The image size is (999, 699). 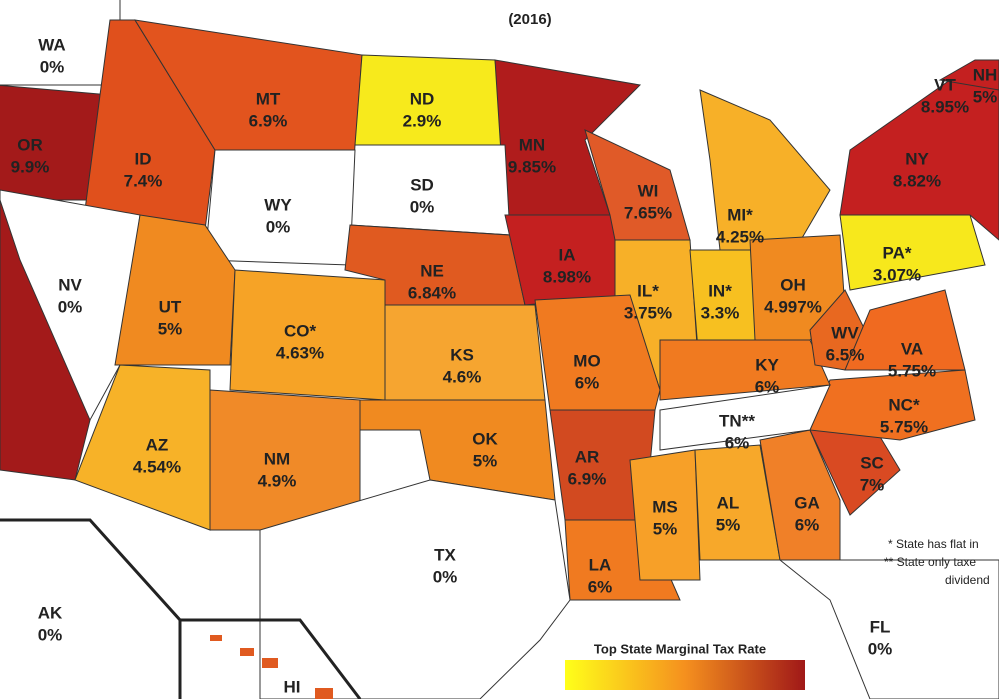 What do you see at coordinates (445, 554) in the screenshot?
I see `state-name: TX` at bounding box center [445, 554].